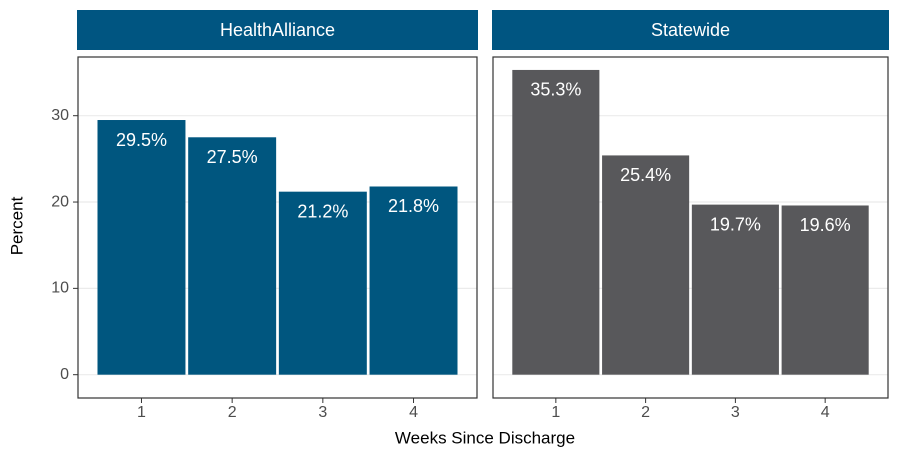 The height and width of the screenshot is (457, 898). Describe the element at coordinates (64, 374) in the screenshot. I see `y-tick-label: 0` at that location.